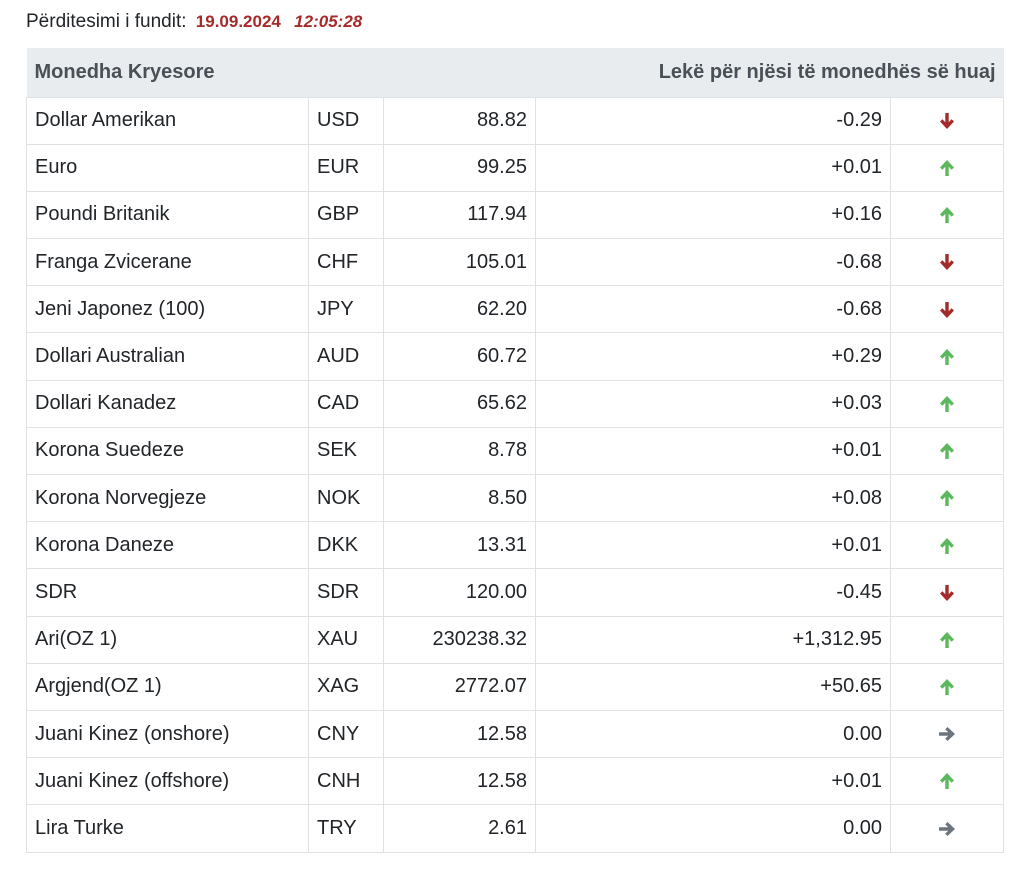 The image size is (1024, 886). What do you see at coordinates (167, 120) in the screenshot?
I see `currency-name: Dollar Amerikan` at bounding box center [167, 120].